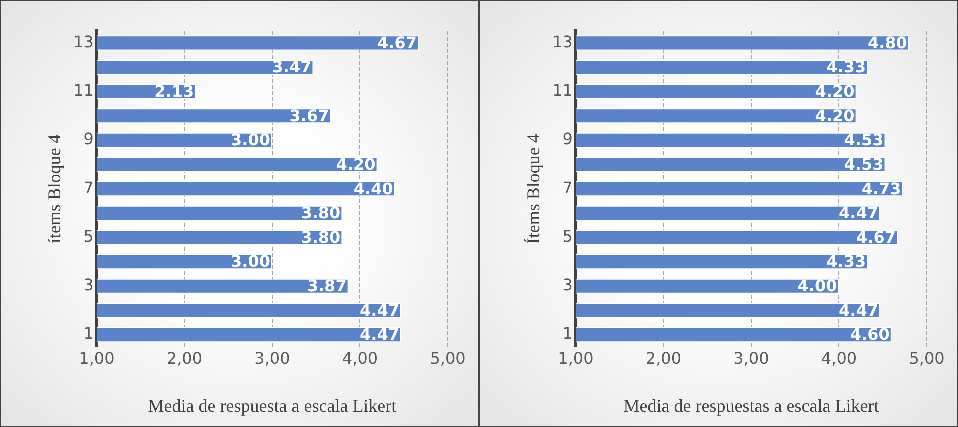  Describe the element at coordinates (310, 116) in the screenshot. I see `data-label: 3.67` at that location.